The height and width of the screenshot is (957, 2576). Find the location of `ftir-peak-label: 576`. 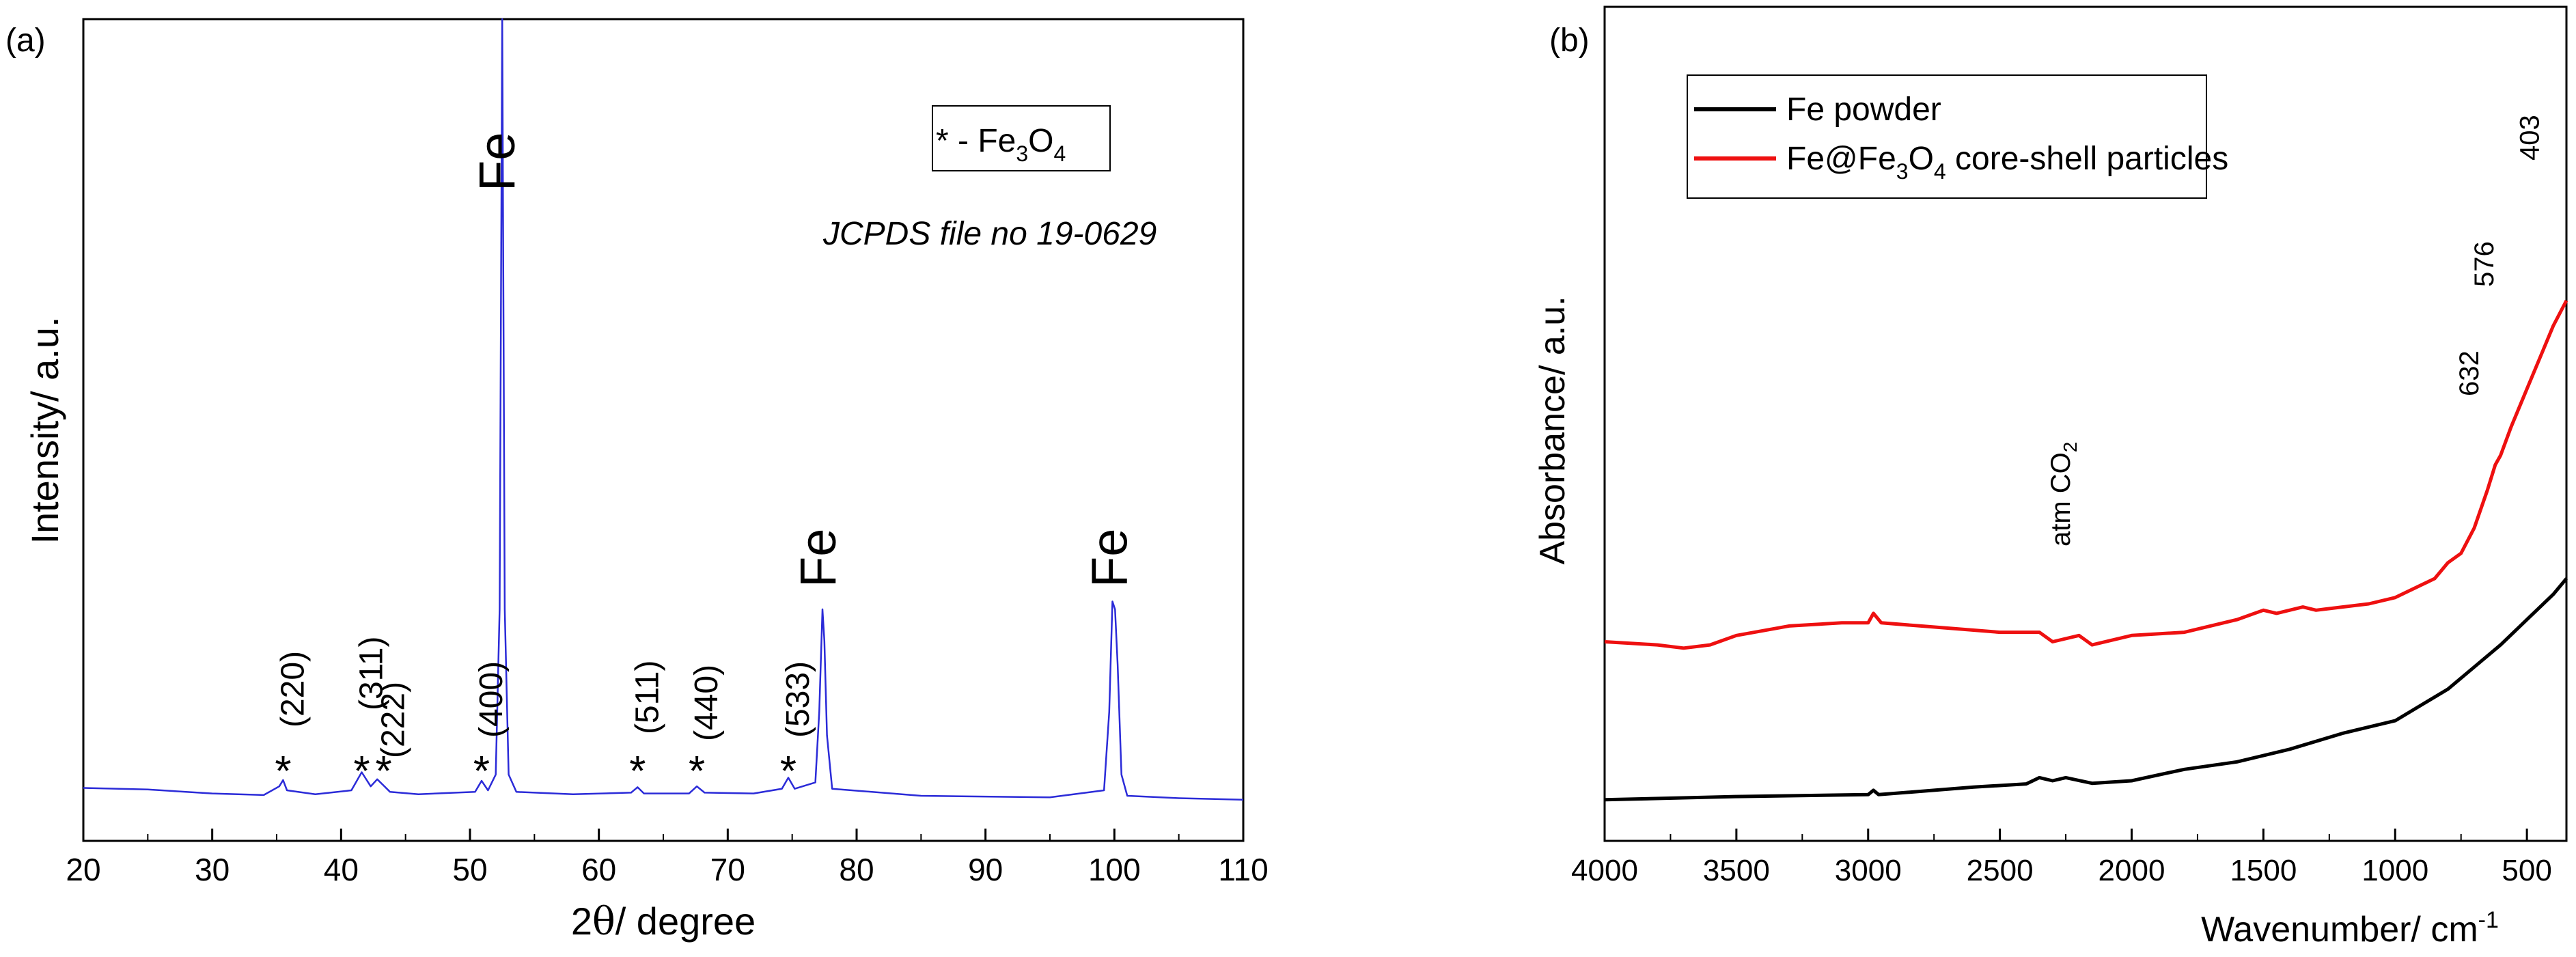

ftir-peak-label: 576 is located at coordinates (2484, 264).